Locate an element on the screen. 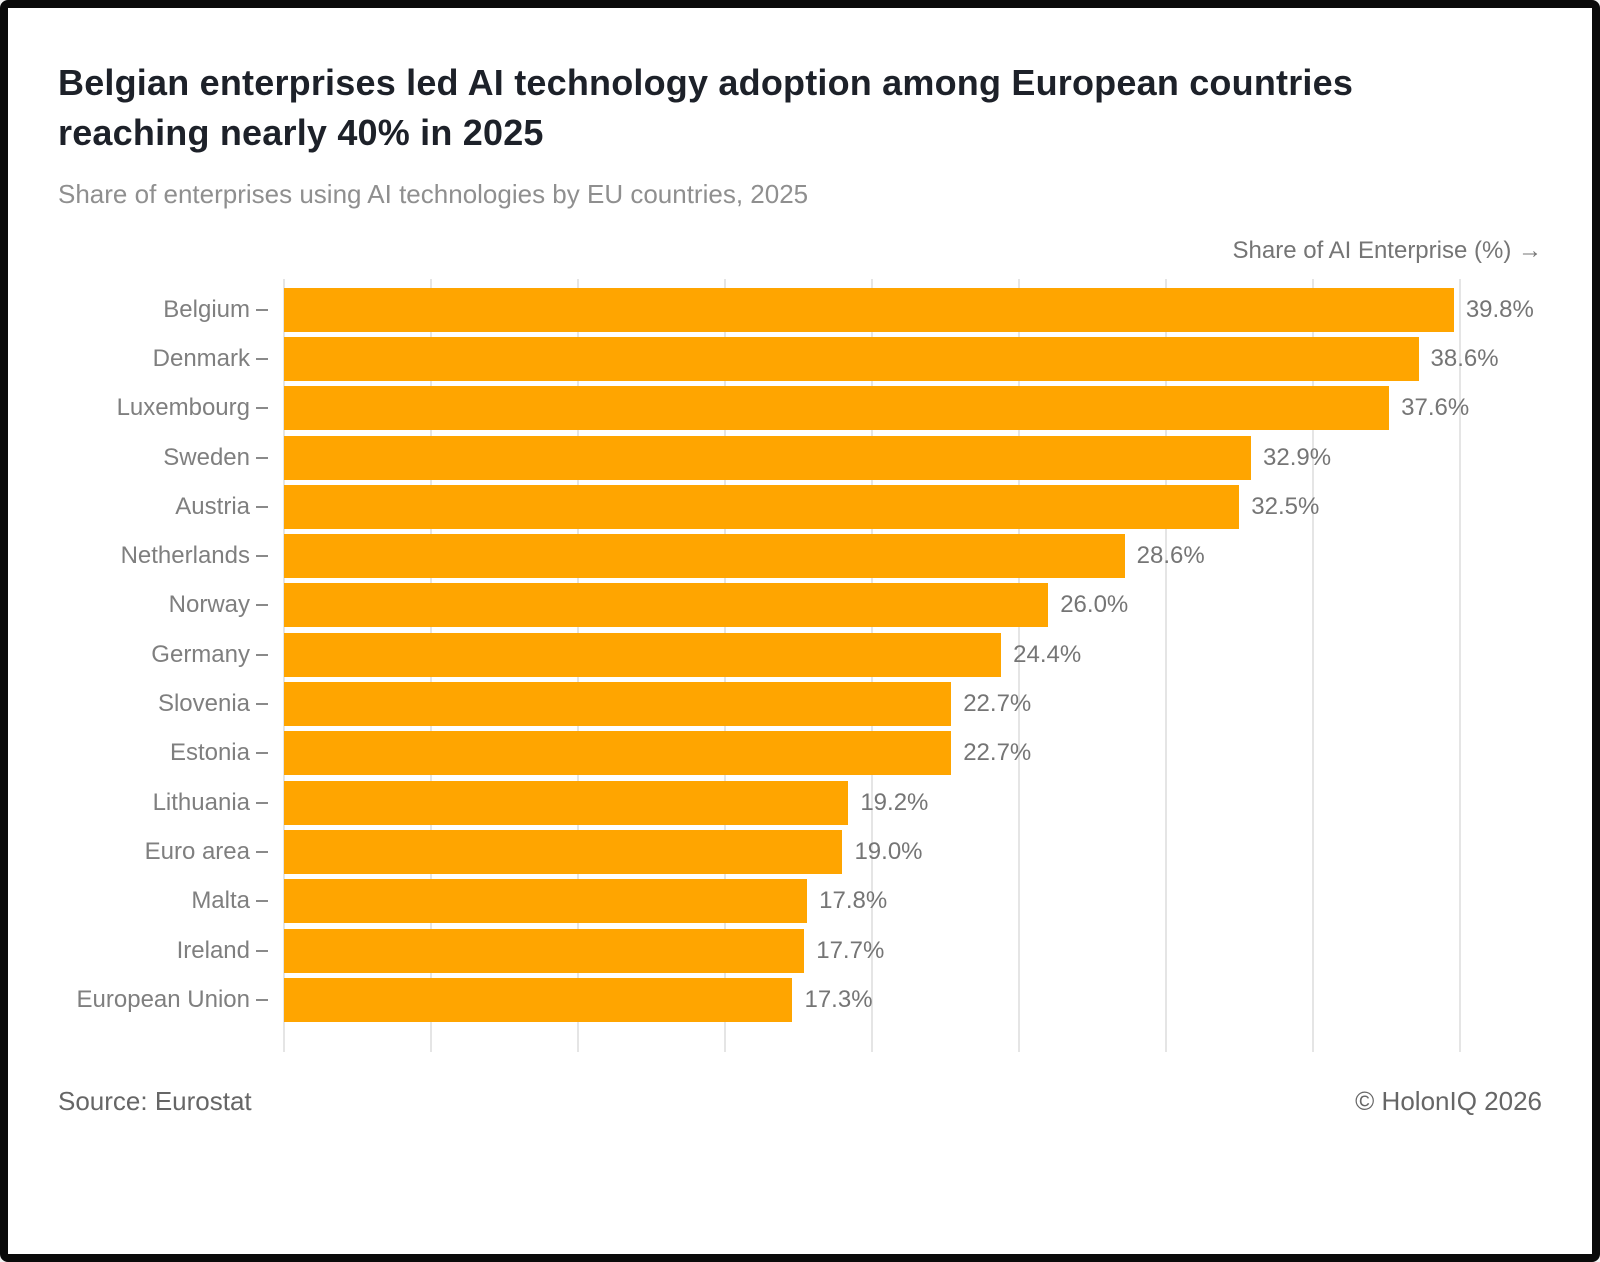  bar-area: 17.3% is located at coordinates (913, 999).